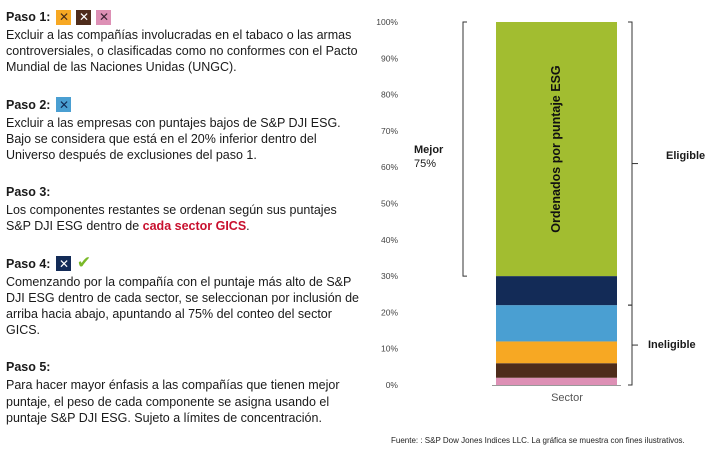  I want to click on y-tick-label: 80%, so click(389, 95).